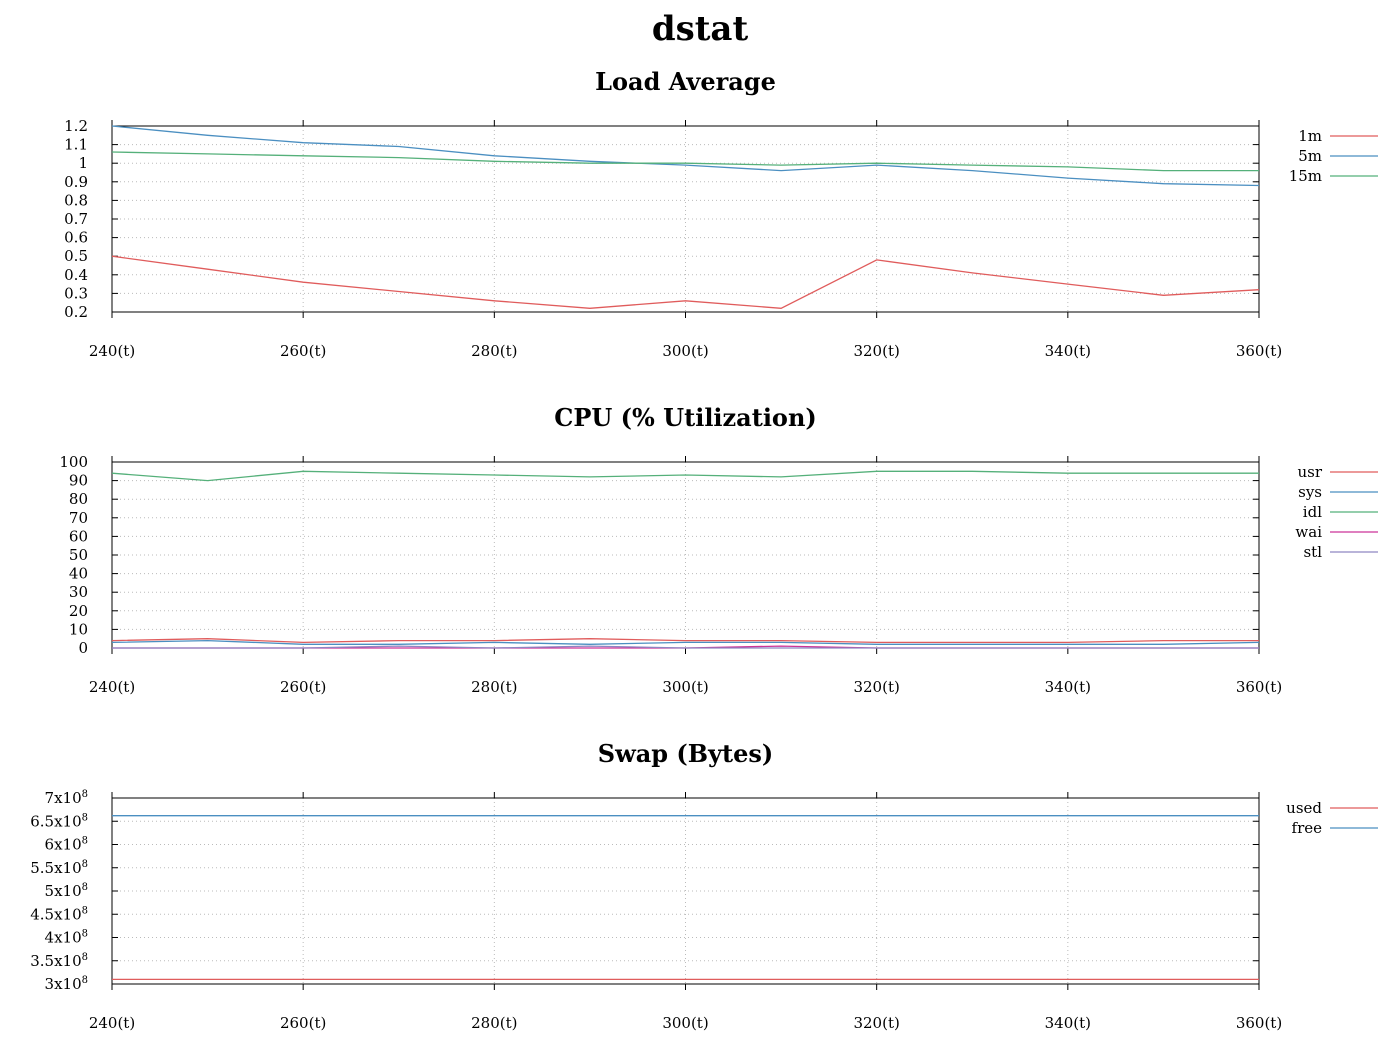 The height and width of the screenshot is (1050, 1400). What do you see at coordinates (78, 518) in the screenshot?
I see `y-tick-label: 70` at bounding box center [78, 518].